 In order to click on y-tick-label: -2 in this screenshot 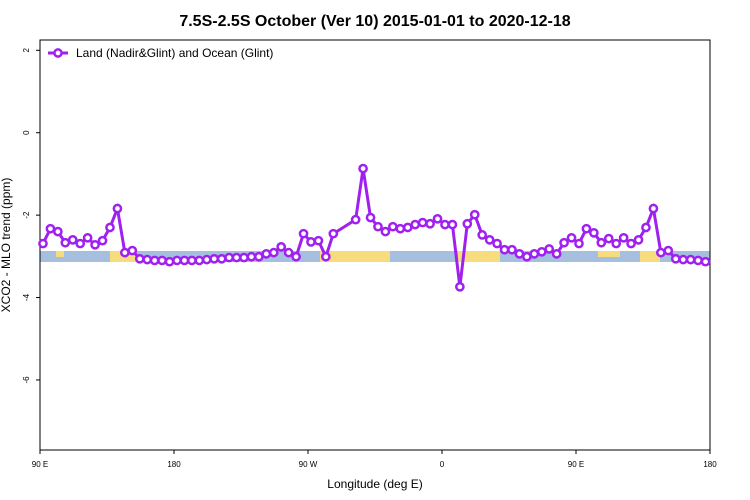, I will do `click(26, 215)`.